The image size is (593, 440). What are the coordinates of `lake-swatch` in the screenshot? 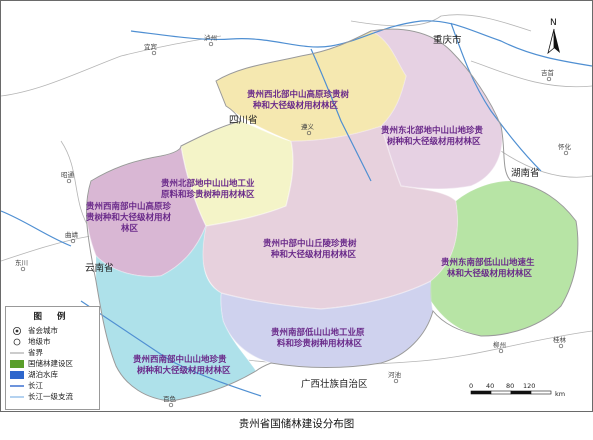 It's located at (17, 374).